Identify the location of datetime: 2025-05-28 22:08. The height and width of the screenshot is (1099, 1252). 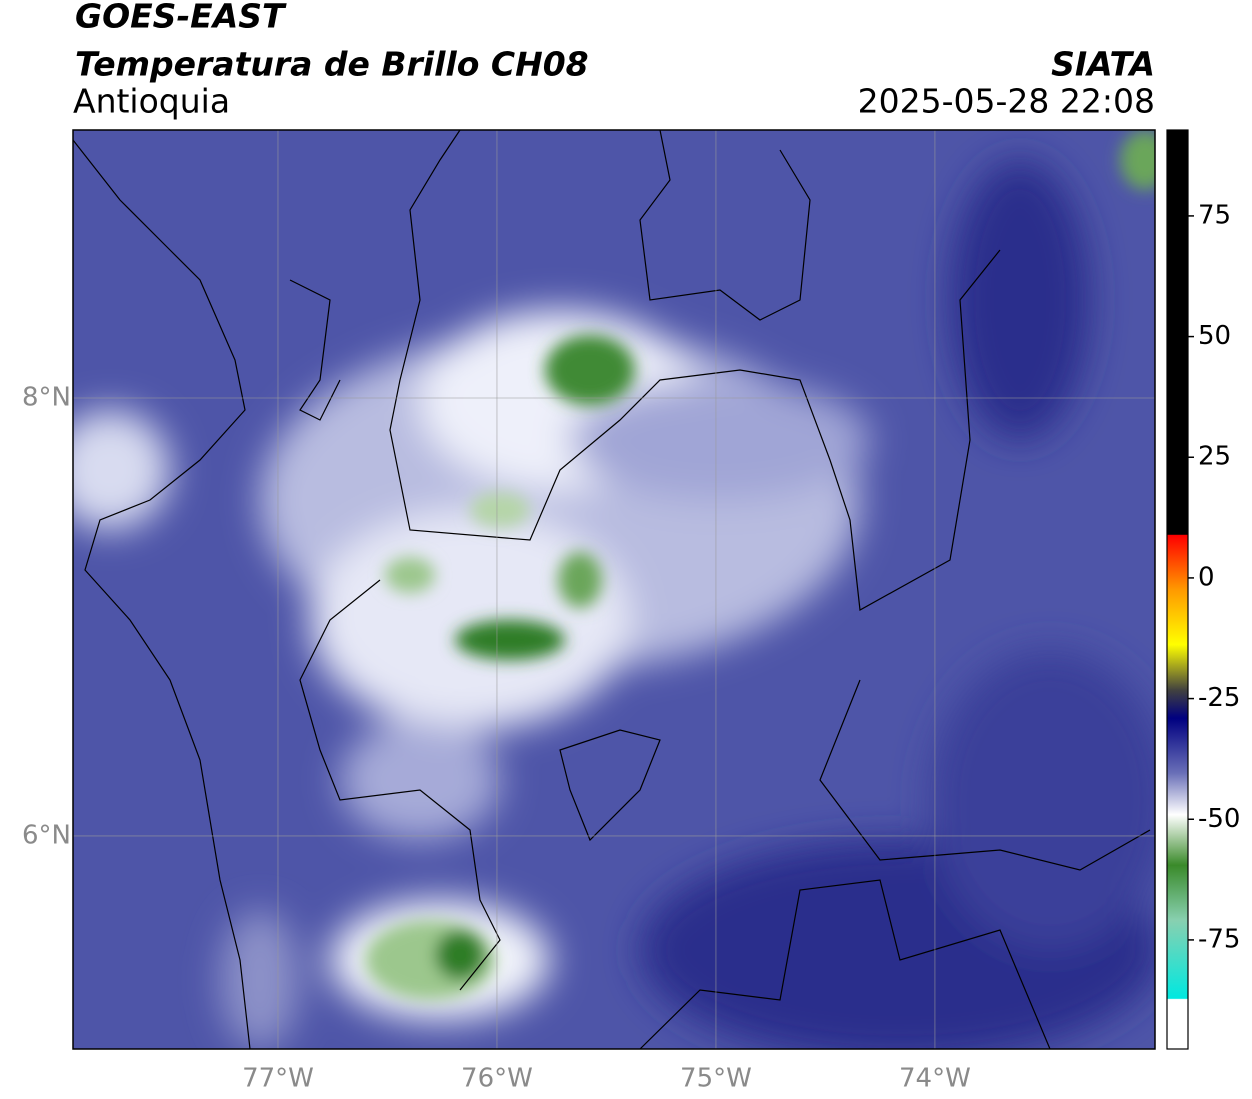
(1006, 101).